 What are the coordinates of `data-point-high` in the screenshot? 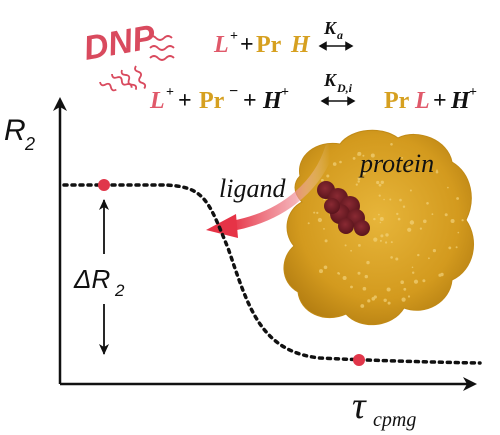 It's located at (104, 185).